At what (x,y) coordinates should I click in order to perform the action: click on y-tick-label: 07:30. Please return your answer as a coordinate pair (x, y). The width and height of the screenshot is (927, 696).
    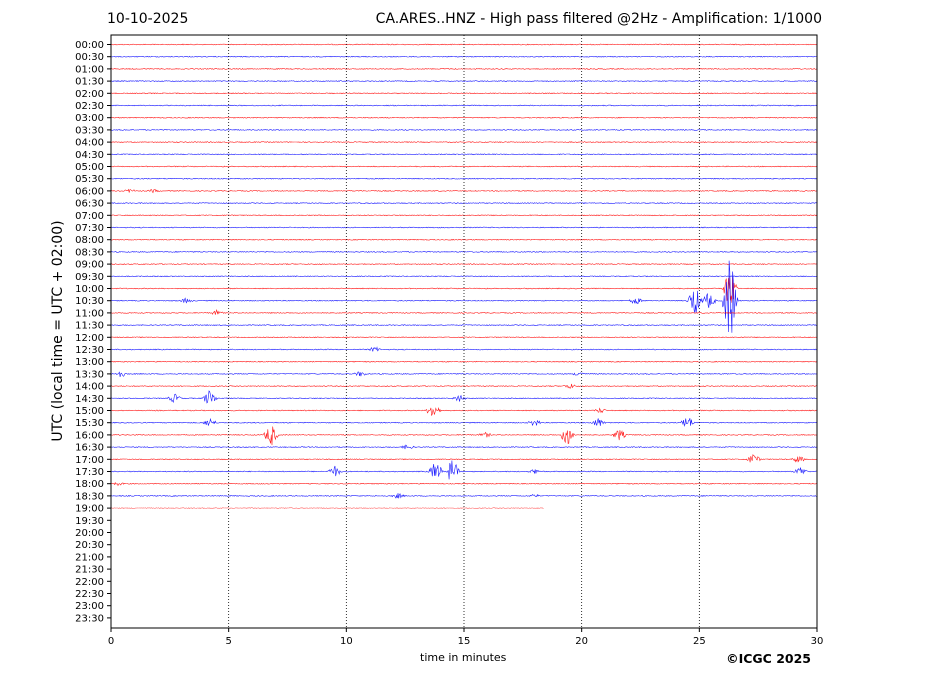
    Looking at the image, I should click on (89, 228).